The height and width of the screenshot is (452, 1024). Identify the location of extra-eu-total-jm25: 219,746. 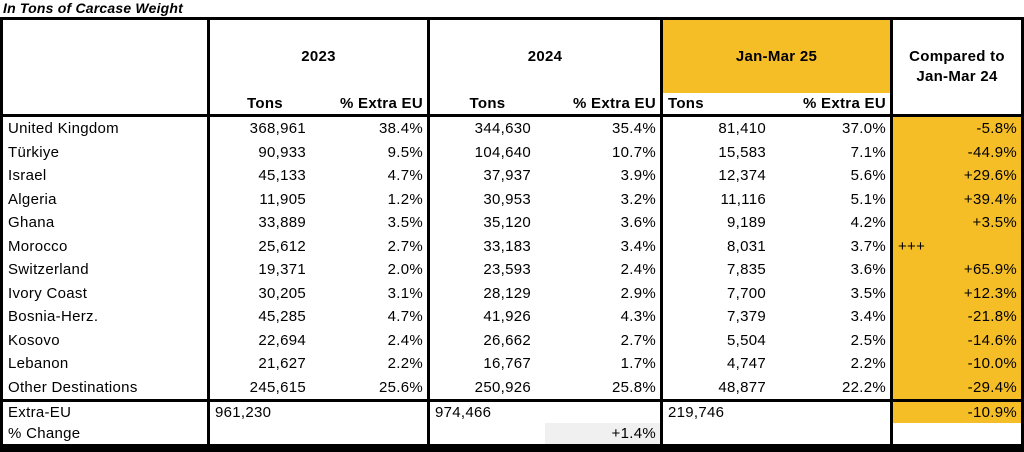
(721, 411).